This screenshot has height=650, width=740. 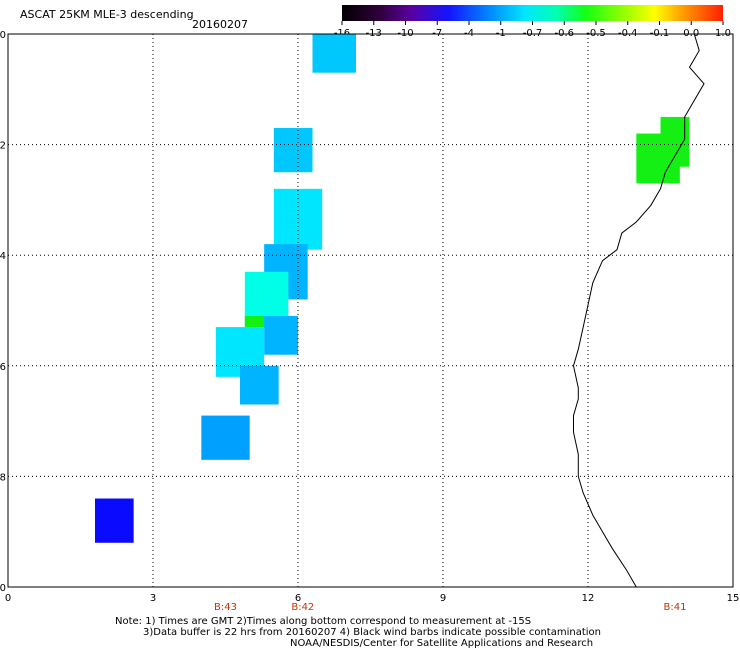 I want to click on map-title: ASCAT 25KM MLE-3 descending, so click(x=107, y=14).